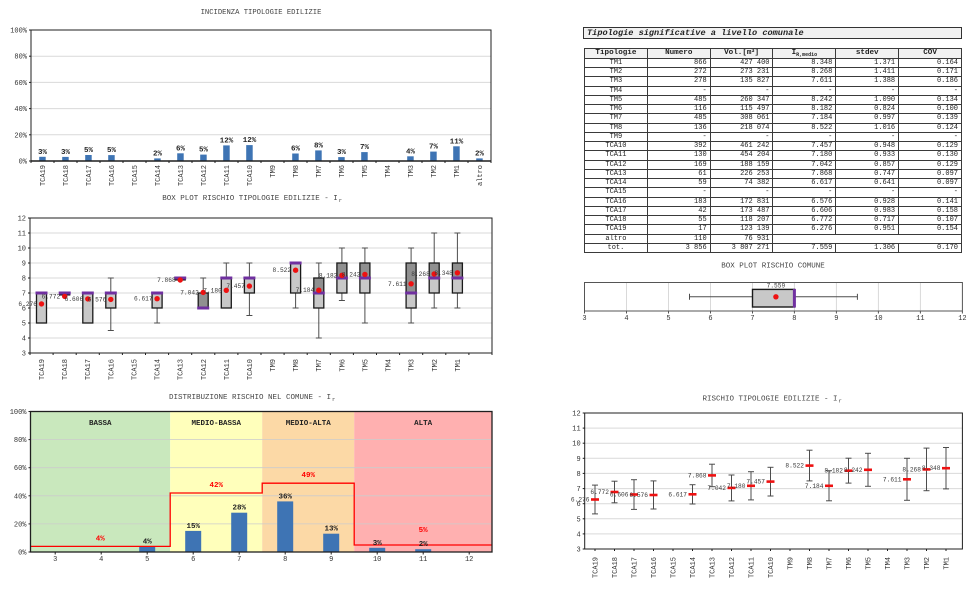 This screenshot has width=971, height=600. Describe the element at coordinates (19, 413) in the screenshot. I see `svg-text: 100%` at that location.